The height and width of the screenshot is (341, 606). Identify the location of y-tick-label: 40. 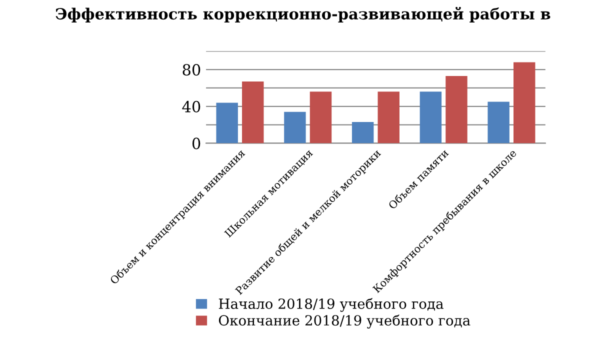
(191, 106).